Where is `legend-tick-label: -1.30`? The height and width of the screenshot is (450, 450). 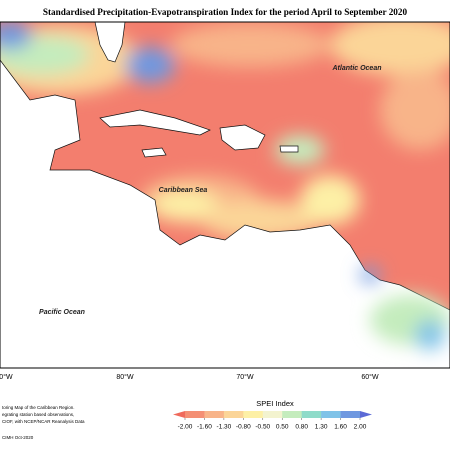
legend-tick-label: -1.30 is located at coordinates (223, 427).